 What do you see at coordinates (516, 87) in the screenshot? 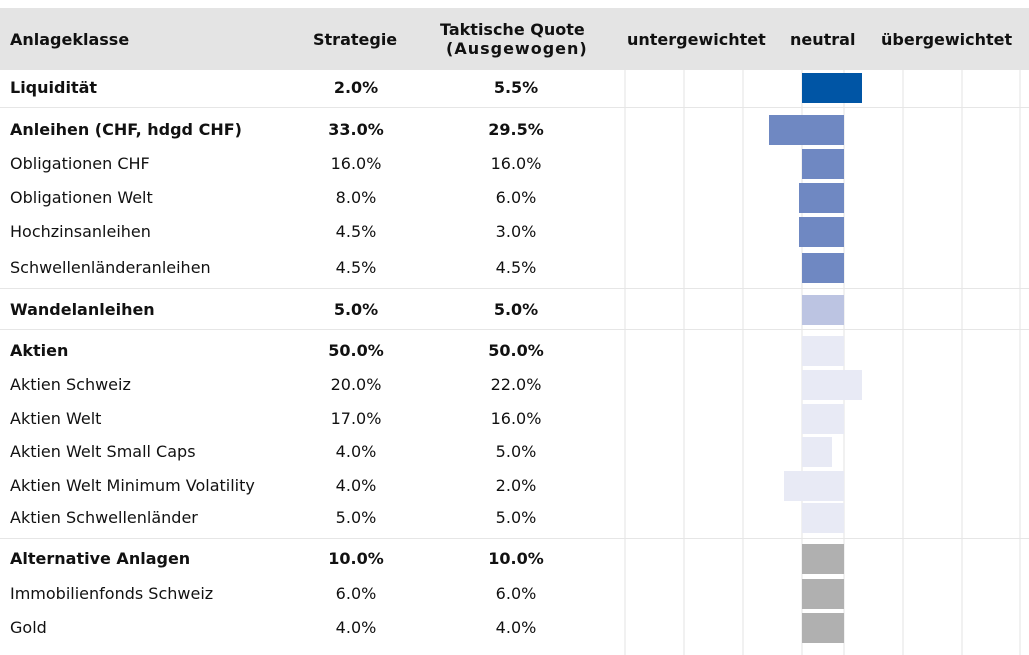
I see `row-tactical: 5.5%` at bounding box center [516, 87].